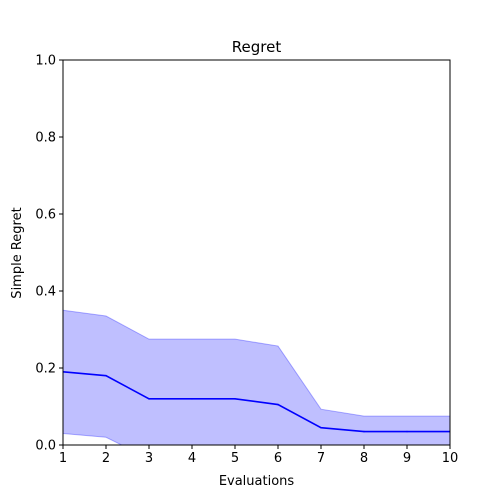 The width and height of the screenshot is (500, 504). Describe the element at coordinates (450, 458) in the screenshot. I see `x-tick-label: 10` at that location.